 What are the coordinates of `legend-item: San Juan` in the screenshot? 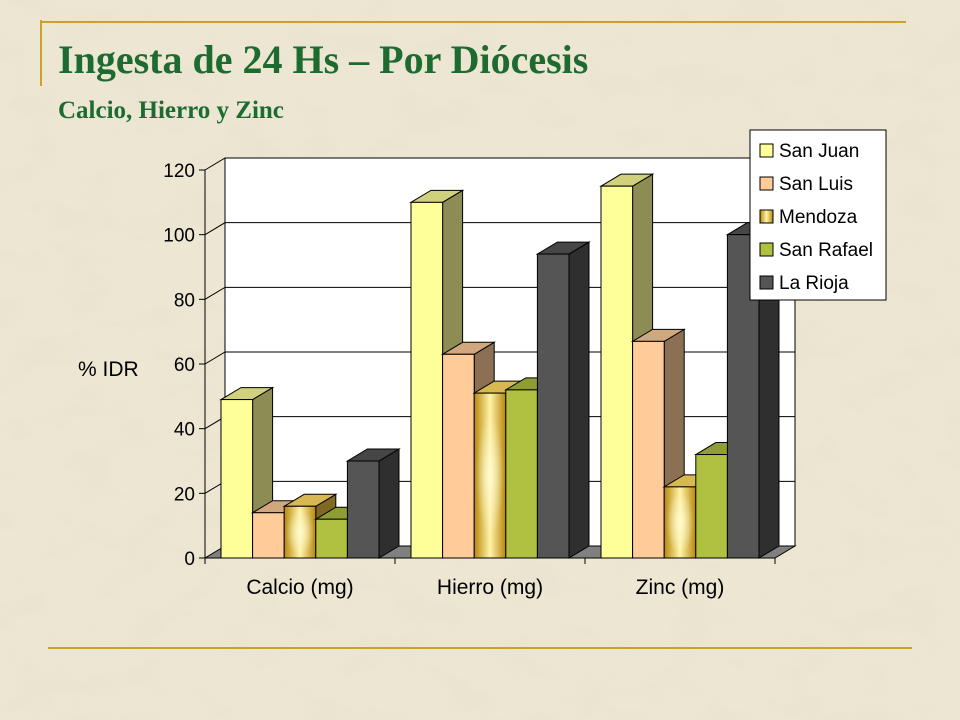 It's located at (809, 151).